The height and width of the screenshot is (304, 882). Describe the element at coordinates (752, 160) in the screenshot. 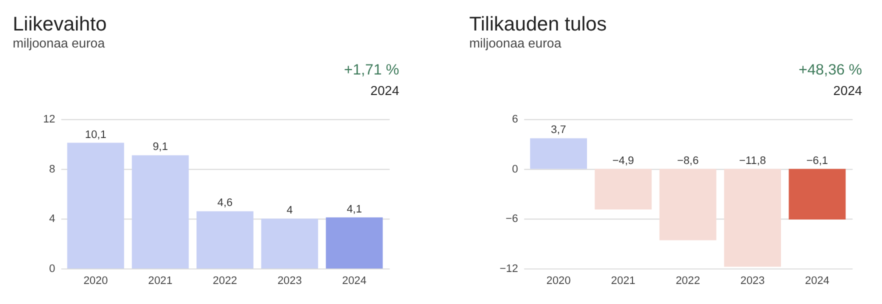

I see `data-label: −11,8` at that location.